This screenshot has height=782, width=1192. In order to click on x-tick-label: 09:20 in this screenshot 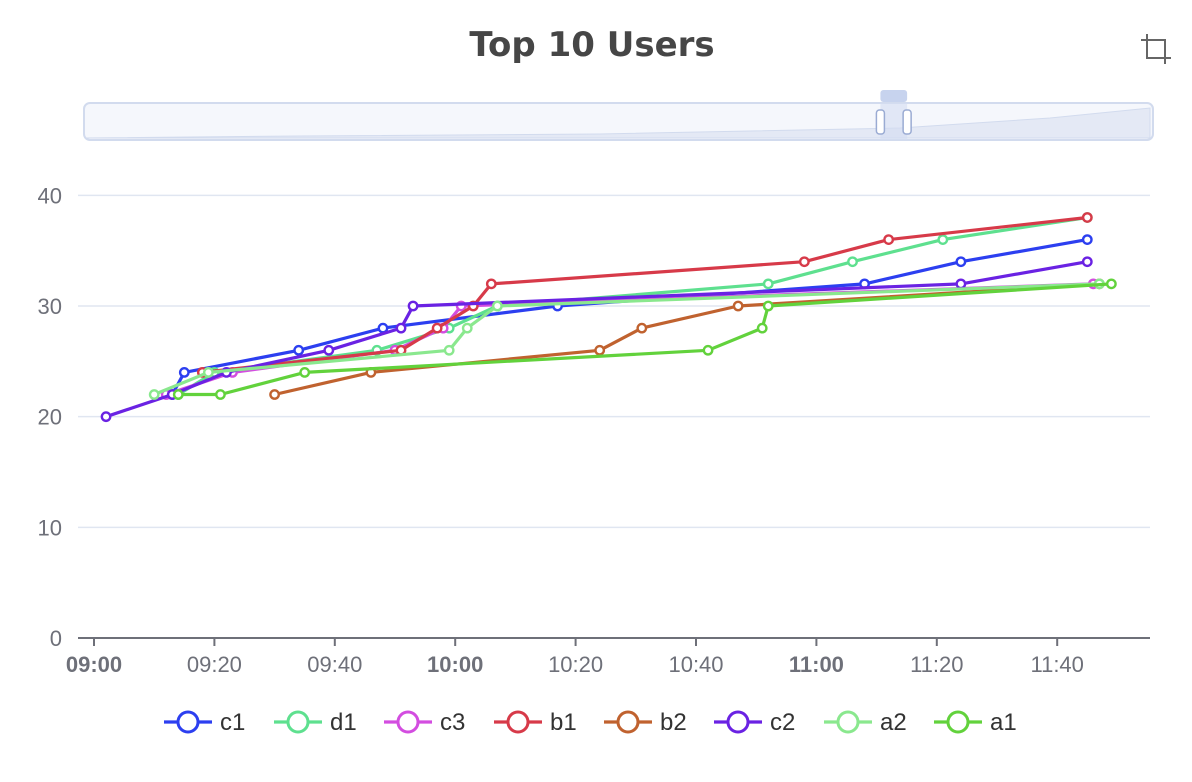, I will do `click(214, 664)`.